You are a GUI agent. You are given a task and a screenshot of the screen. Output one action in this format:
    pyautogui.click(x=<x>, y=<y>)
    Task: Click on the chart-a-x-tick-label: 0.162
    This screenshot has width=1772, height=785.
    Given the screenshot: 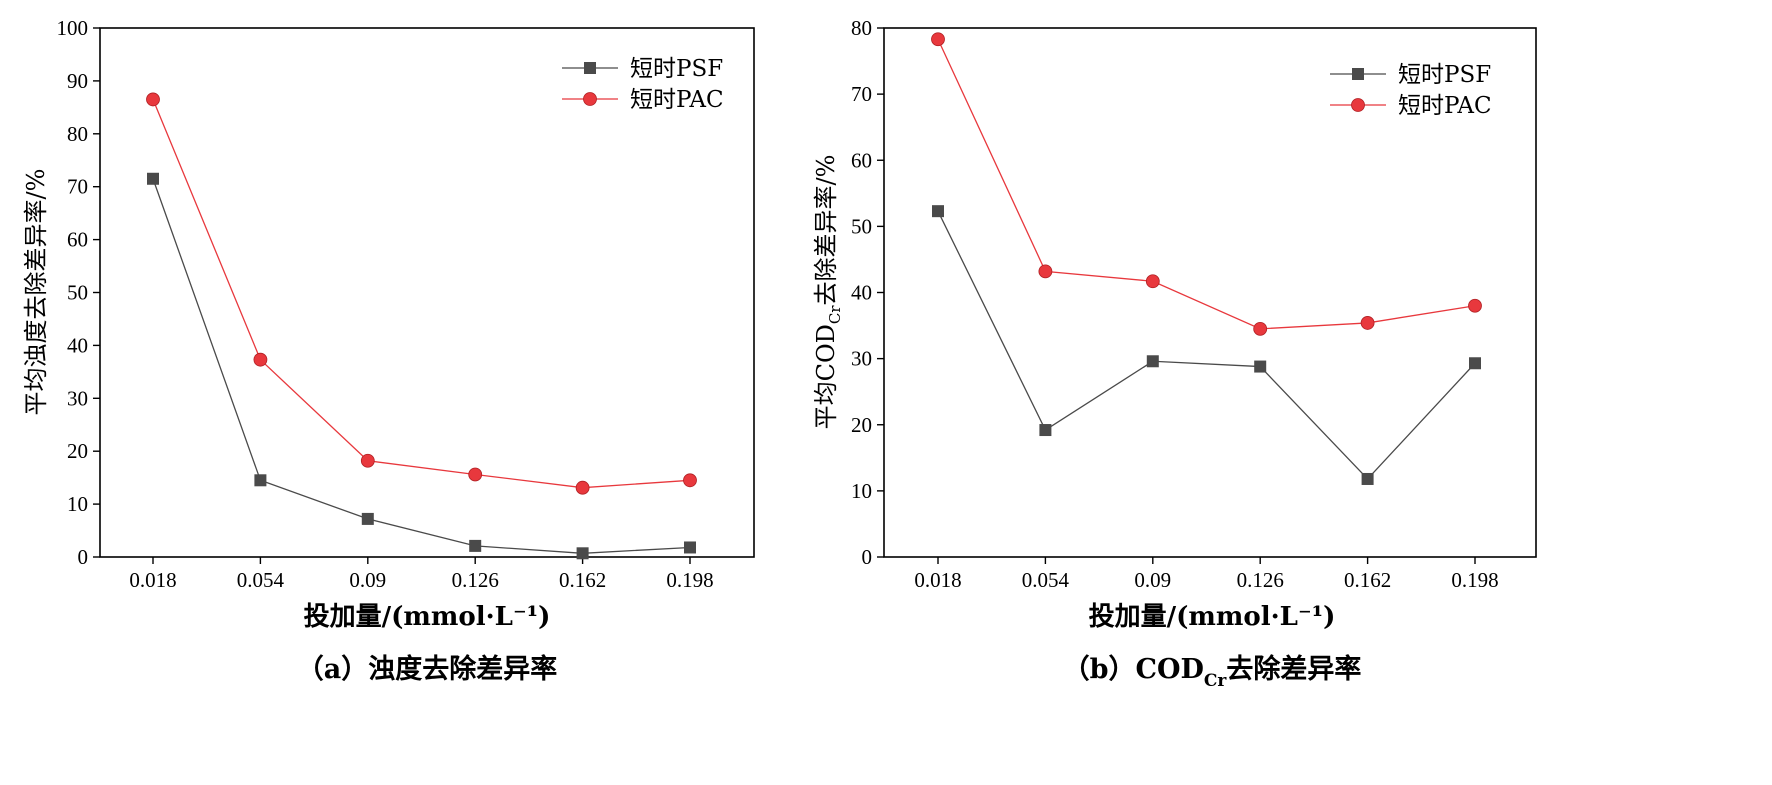 What is the action you would take?
    pyautogui.click(x=582, y=580)
    